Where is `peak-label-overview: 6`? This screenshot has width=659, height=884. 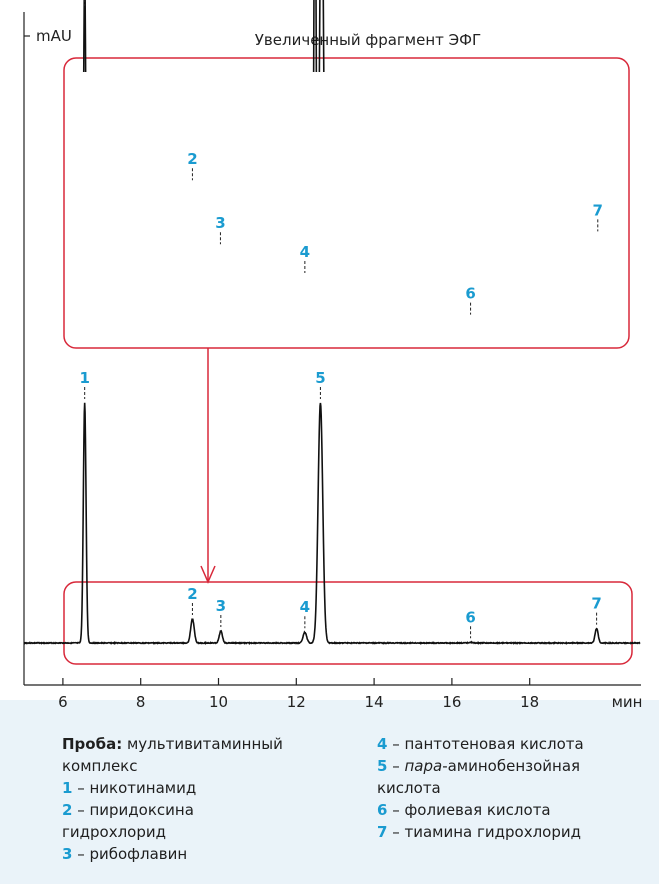
peak-label-overview: 6 is located at coordinates (470, 617).